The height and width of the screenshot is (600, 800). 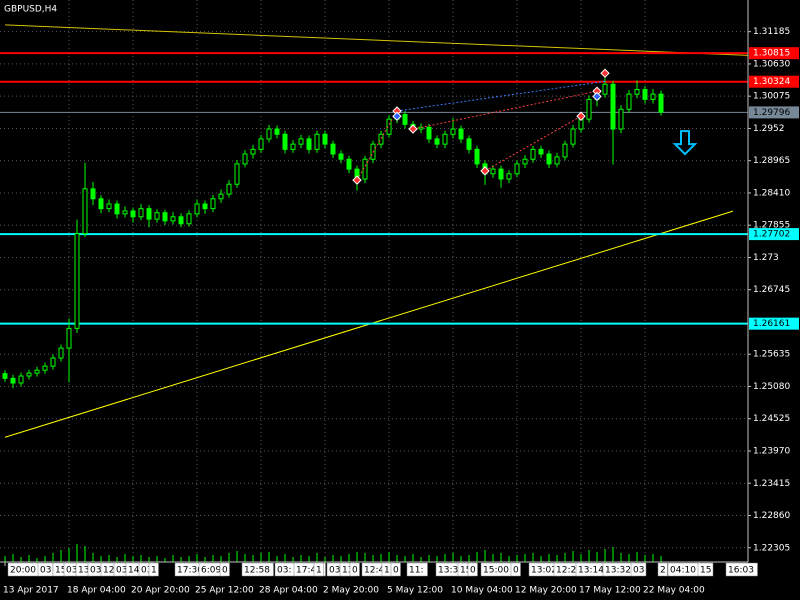 What do you see at coordinates (544, 571) in the screenshot?
I see `time-marker-label: 13:02` at bounding box center [544, 571].